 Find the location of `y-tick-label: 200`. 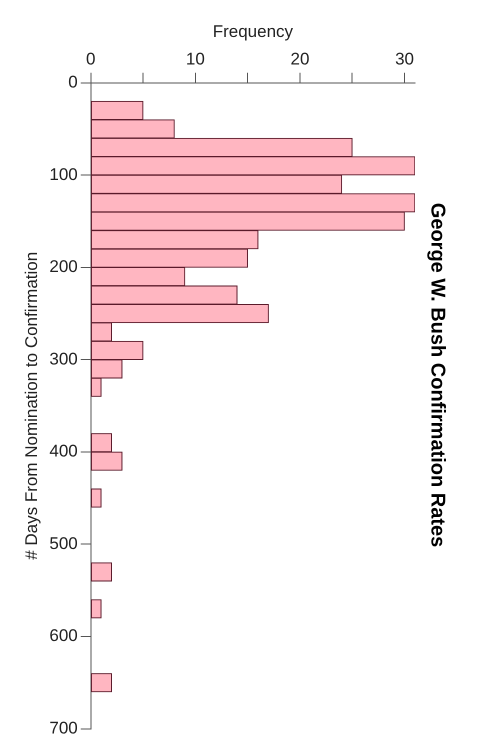

y-tick-label: 200 is located at coordinates (63, 266).